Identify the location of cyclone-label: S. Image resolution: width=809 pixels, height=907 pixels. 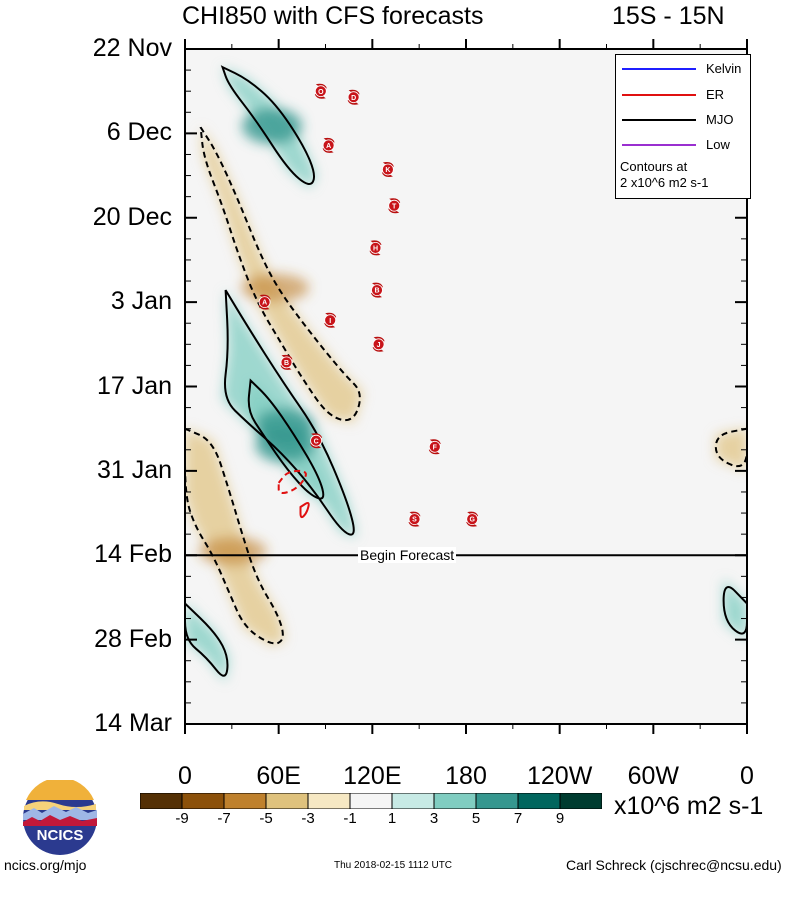
(414, 520).